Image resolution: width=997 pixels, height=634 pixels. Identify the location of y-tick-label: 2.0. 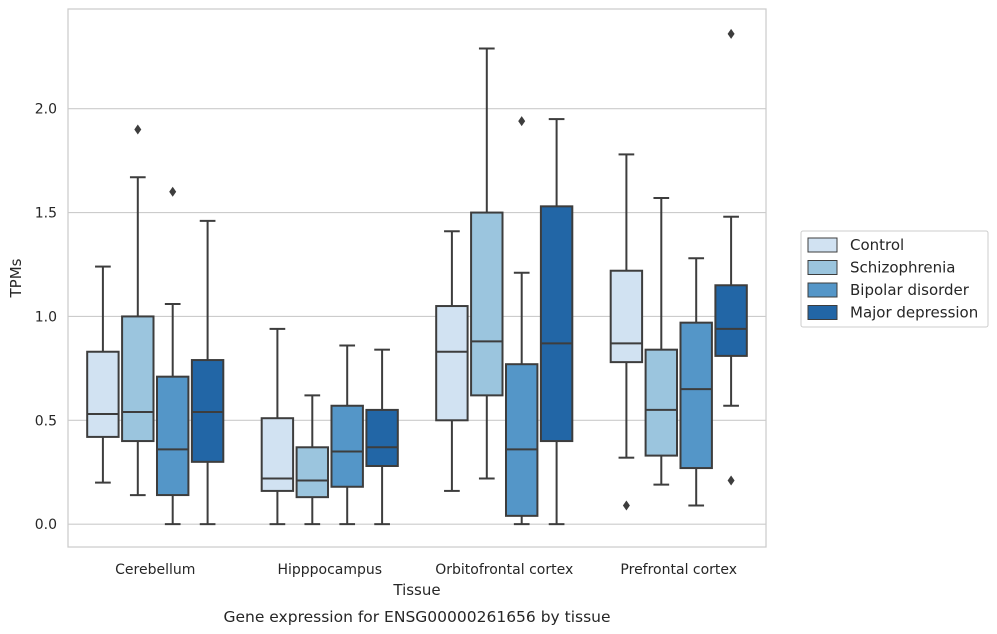
(46, 110).